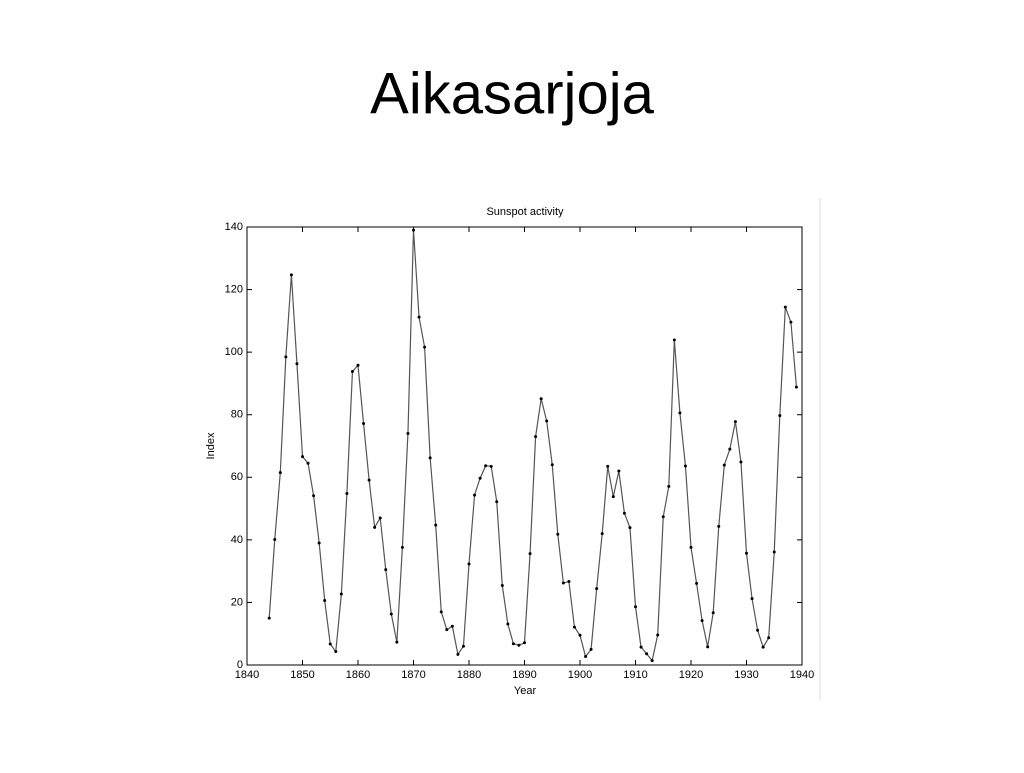 This screenshot has height=773, width=1024. What do you see at coordinates (234, 289) in the screenshot?
I see `y-tick-label: 120` at bounding box center [234, 289].